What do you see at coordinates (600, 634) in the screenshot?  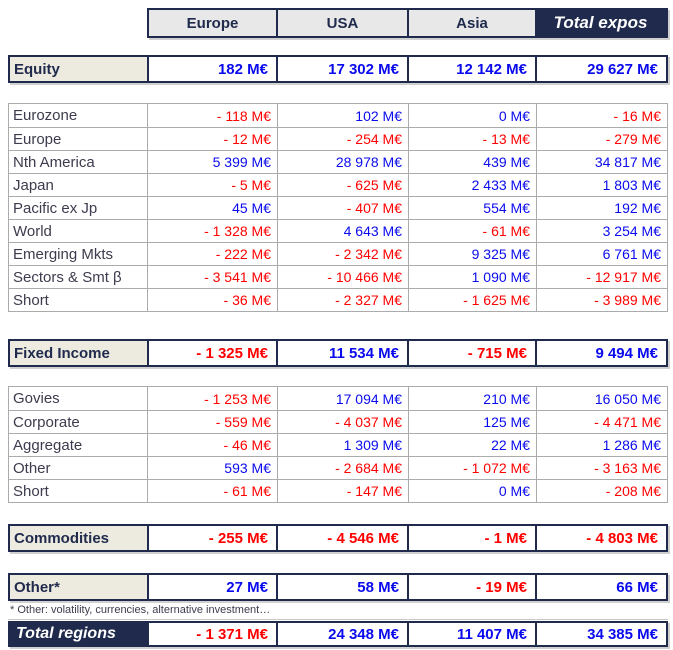 I see `total-value-total-expos: 34 385 M€` at bounding box center [600, 634].